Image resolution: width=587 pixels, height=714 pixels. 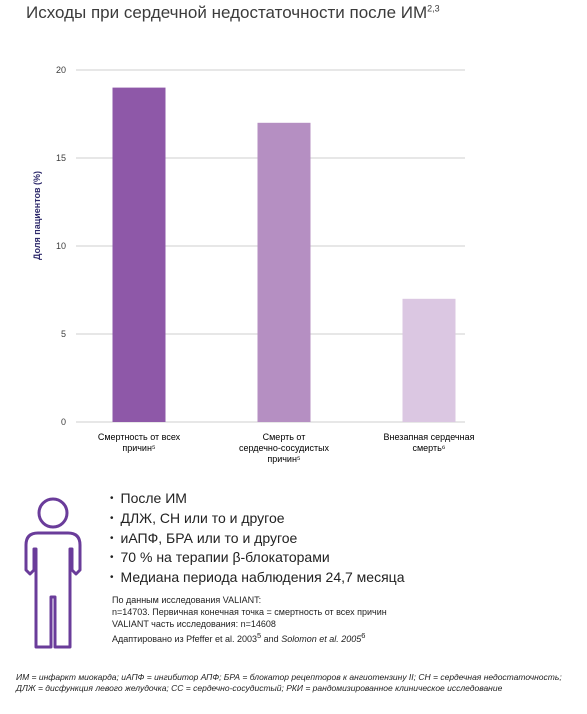 I want to click on x-tick-label: Смерть от сердечно-сосудистых причин⁵, so click(x=284, y=448).